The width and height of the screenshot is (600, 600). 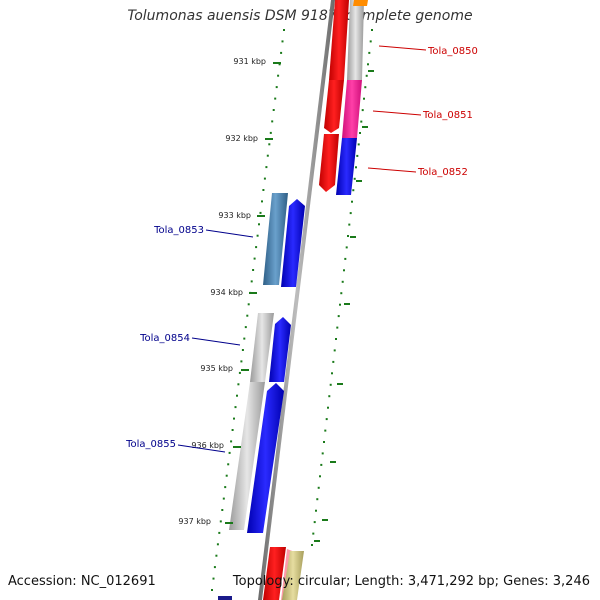 I want to click on gene-label-tola-0852: Tola_0852, so click(x=442, y=172).